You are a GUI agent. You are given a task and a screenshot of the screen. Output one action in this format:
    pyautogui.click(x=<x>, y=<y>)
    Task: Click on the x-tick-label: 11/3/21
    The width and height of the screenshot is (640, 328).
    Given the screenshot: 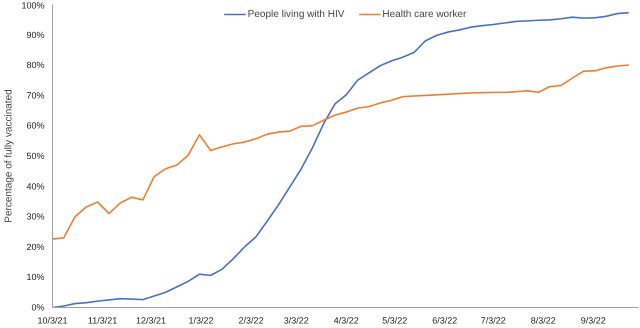 What is the action you would take?
    pyautogui.click(x=103, y=321)
    